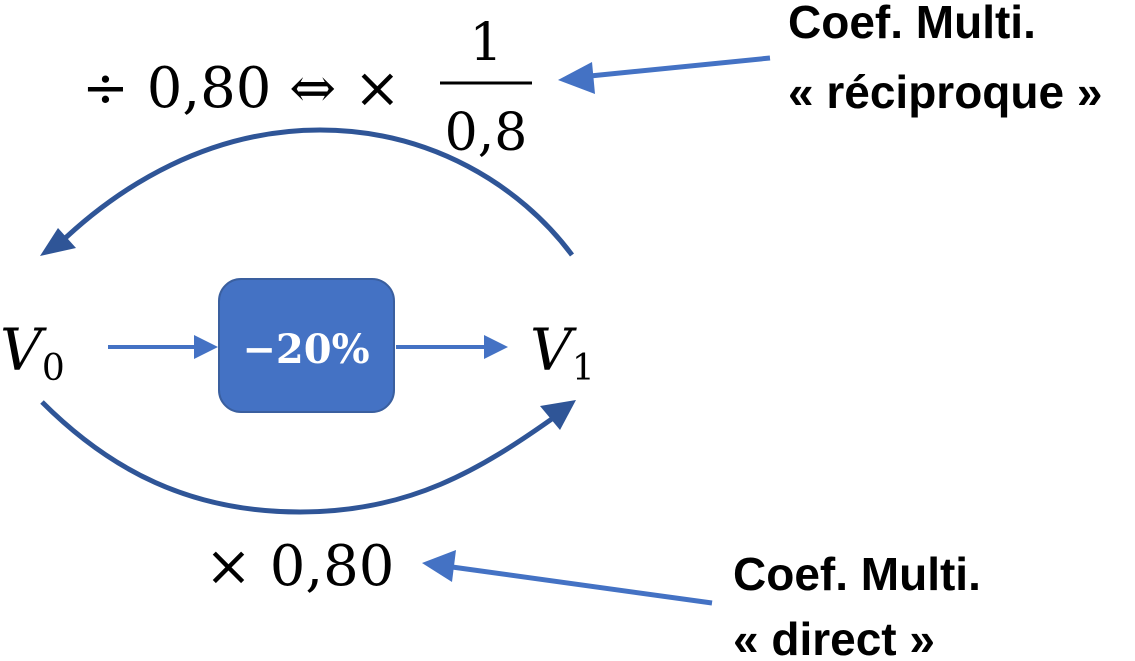 The width and height of the screenshot is (1135, 661). Describe the element at coordinates (299, 457) in the screenshot. I see `direct-arc` at that location.